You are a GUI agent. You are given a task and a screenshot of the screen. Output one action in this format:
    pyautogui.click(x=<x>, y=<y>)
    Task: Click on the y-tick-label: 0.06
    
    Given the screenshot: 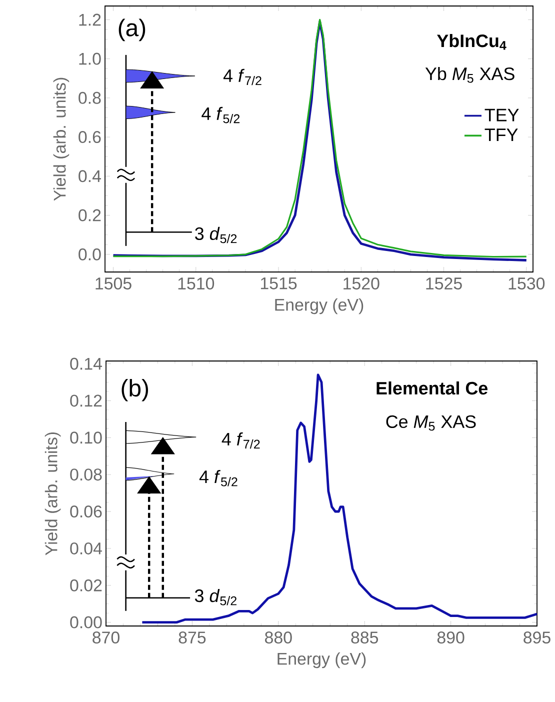 What is the action you would take?
    pyautogui.click(x=86, y=512)
    